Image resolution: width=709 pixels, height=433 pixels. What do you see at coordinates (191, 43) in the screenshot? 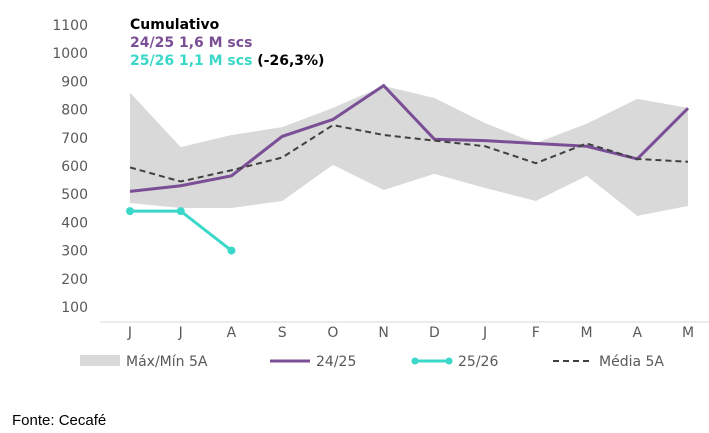
I see `subtitle-2425: 24/25 1,6 M scs` at bounding box center [191, 43].